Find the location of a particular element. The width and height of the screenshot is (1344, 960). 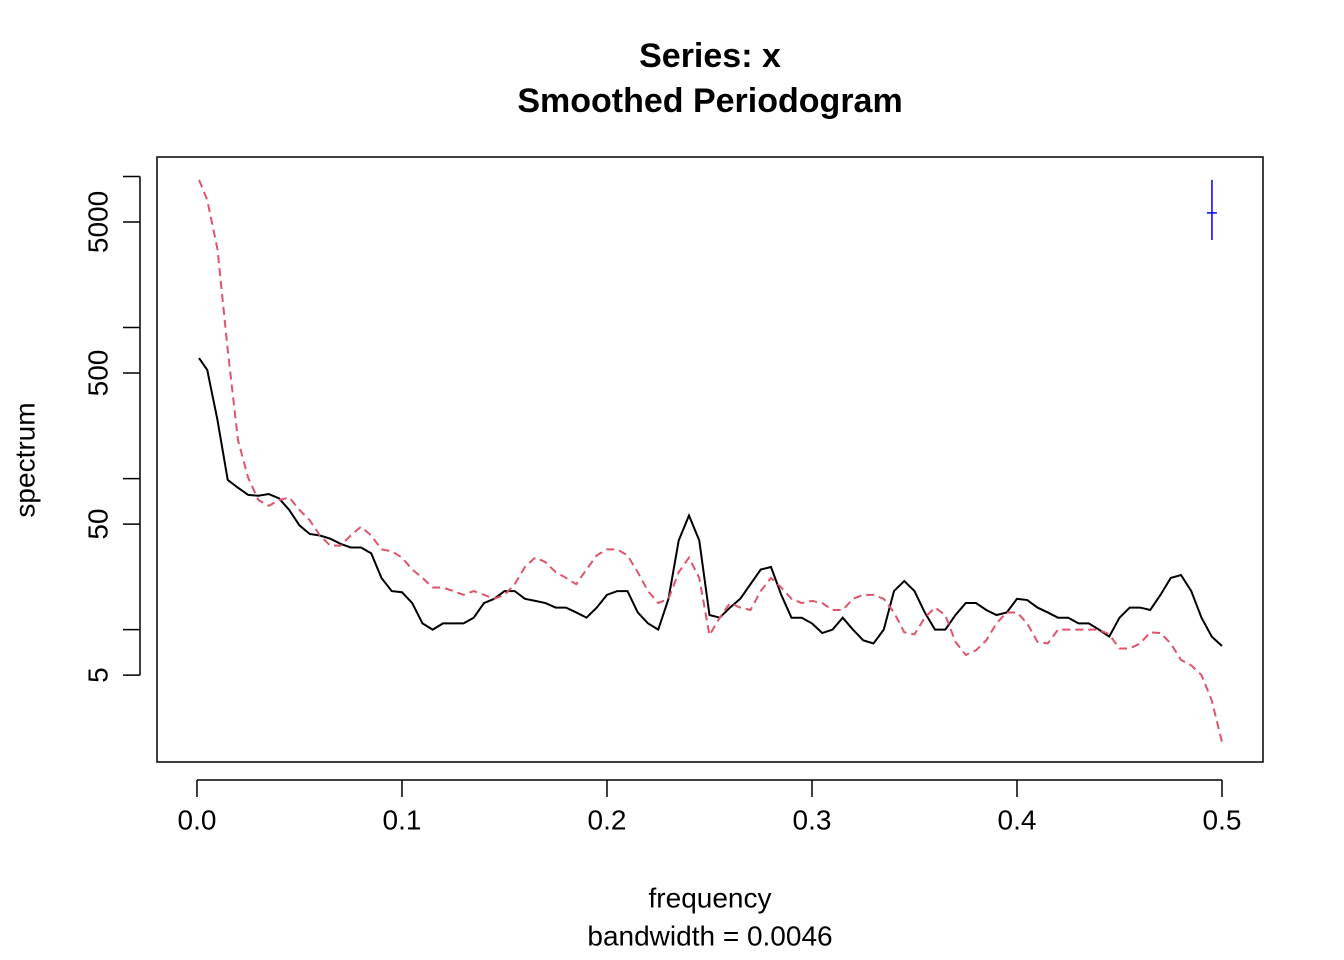

x-tick-label: 0.5 is located at coordinates (1222, 819).